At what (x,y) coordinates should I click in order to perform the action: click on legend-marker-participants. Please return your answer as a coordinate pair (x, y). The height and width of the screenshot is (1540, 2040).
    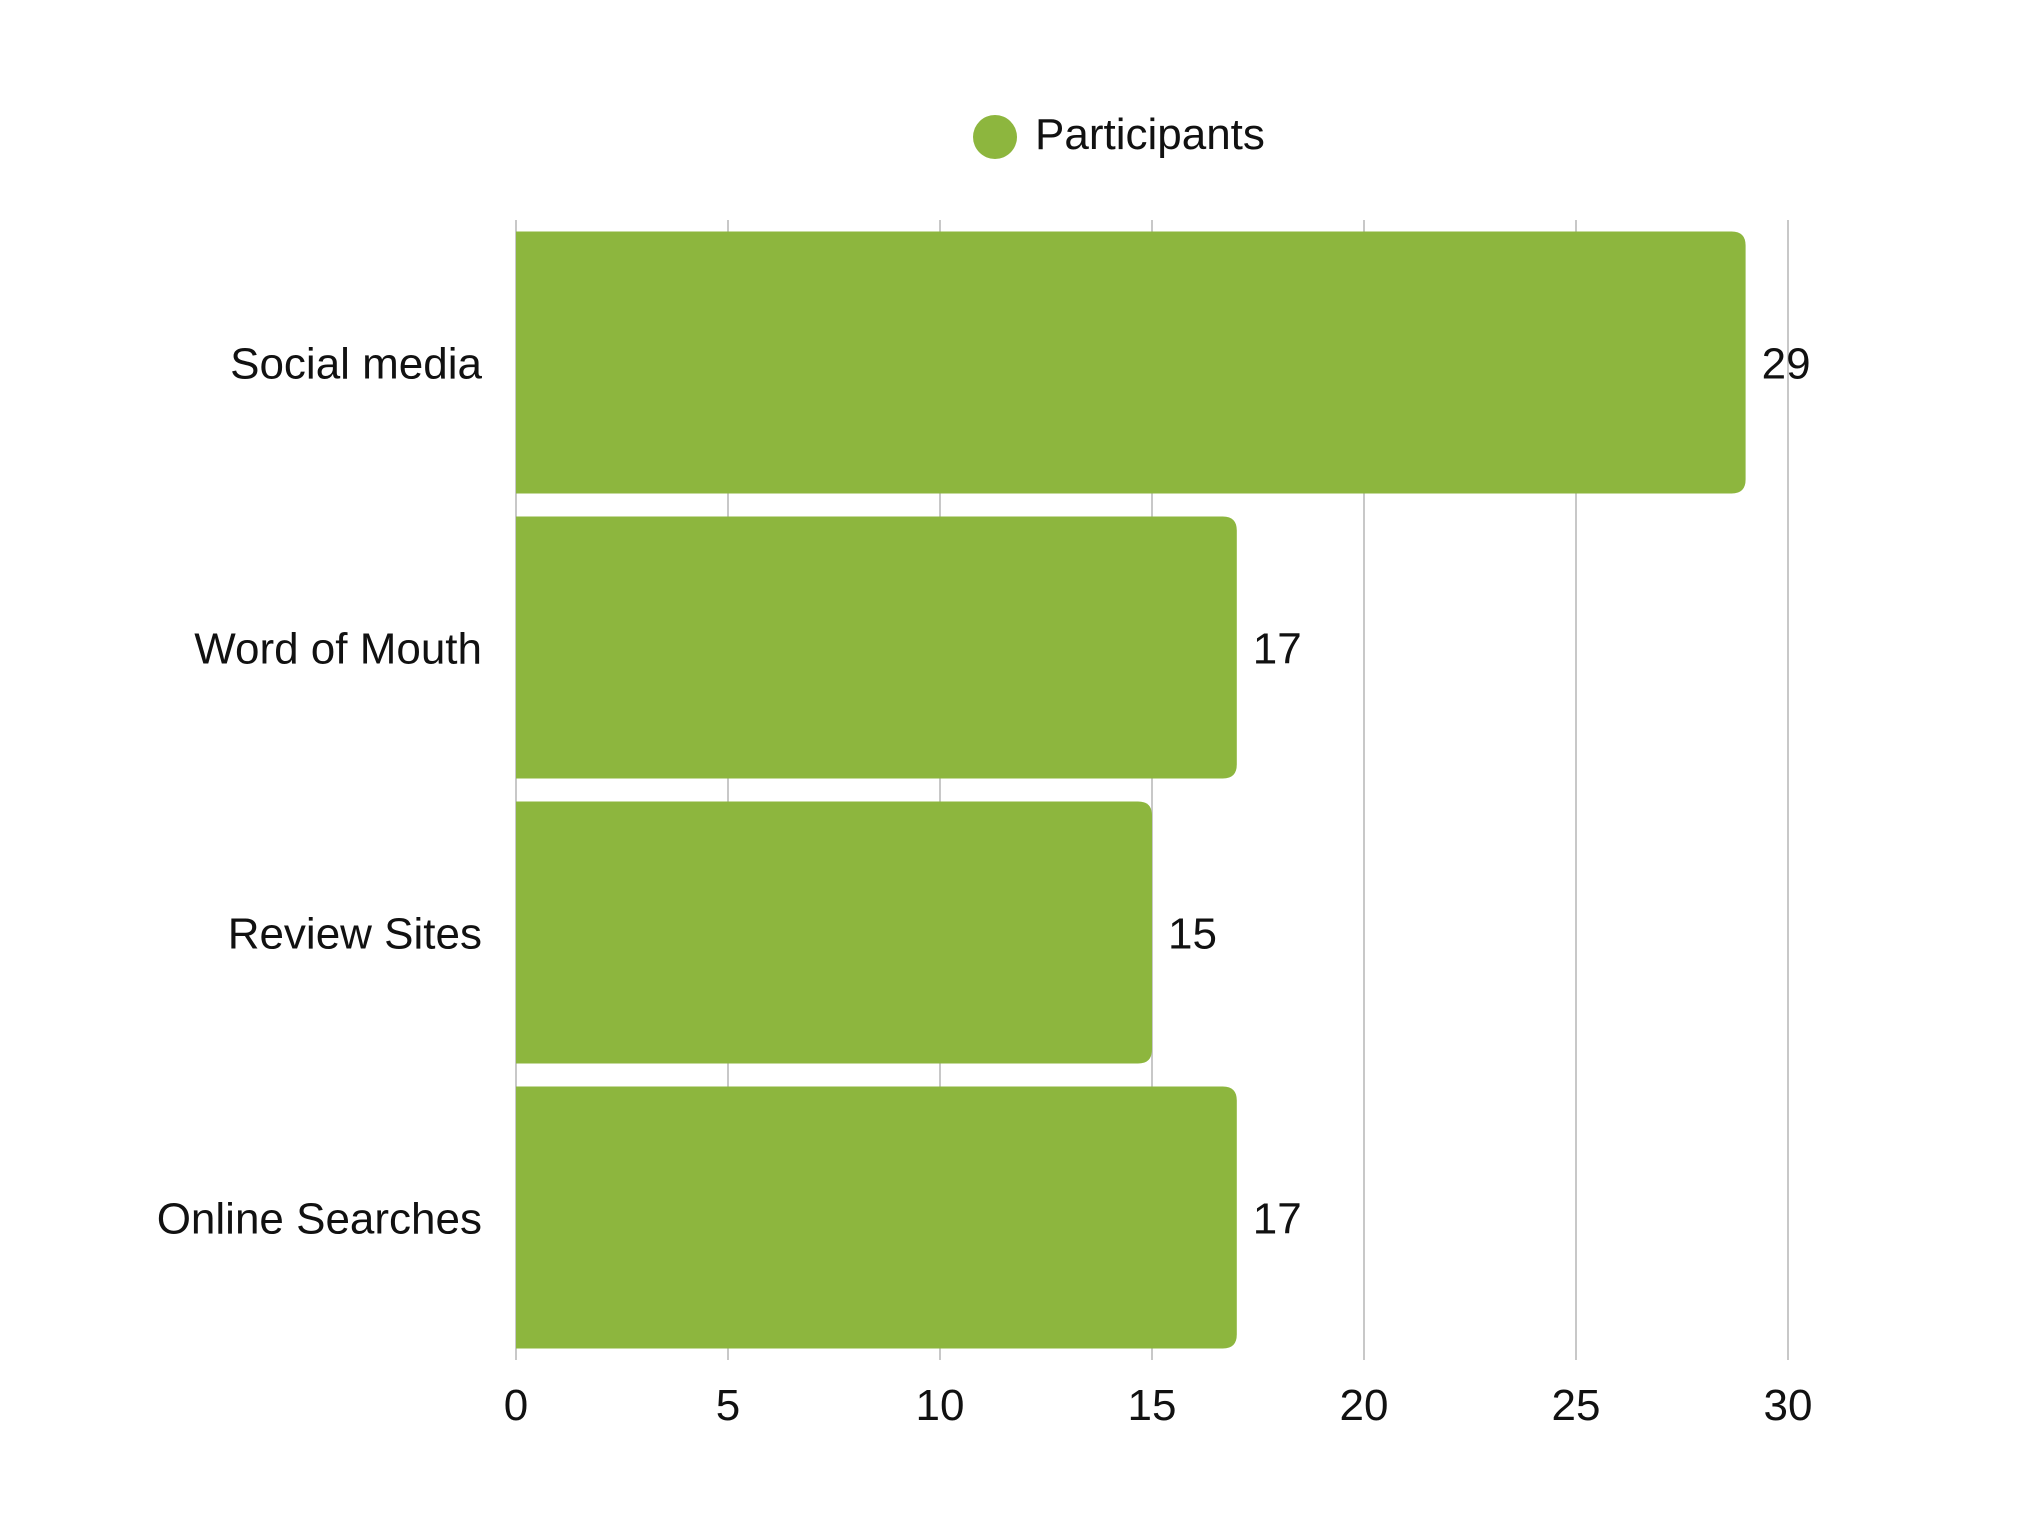
    Looking at the image, I should click on (995, 137).